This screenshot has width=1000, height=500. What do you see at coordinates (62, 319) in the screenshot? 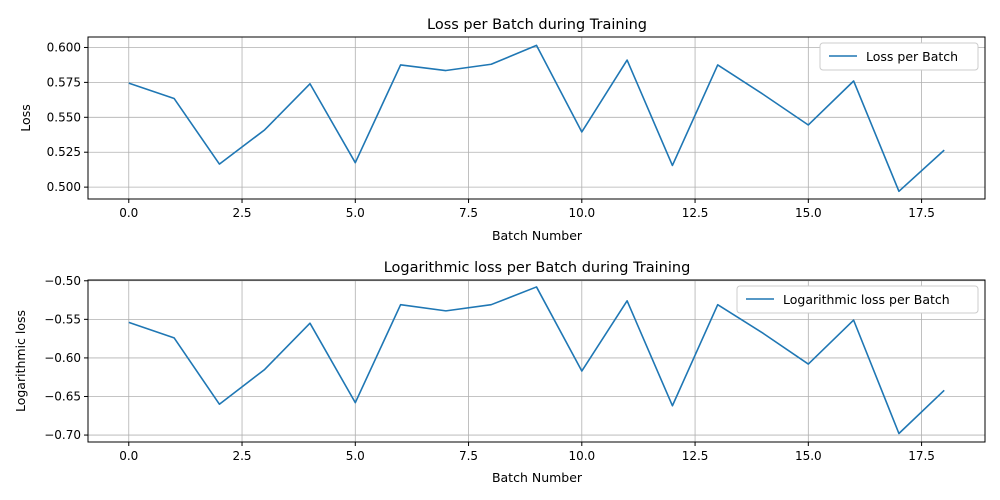
I see `y-tick-label: −0.55` at bounding box center [62, 319].